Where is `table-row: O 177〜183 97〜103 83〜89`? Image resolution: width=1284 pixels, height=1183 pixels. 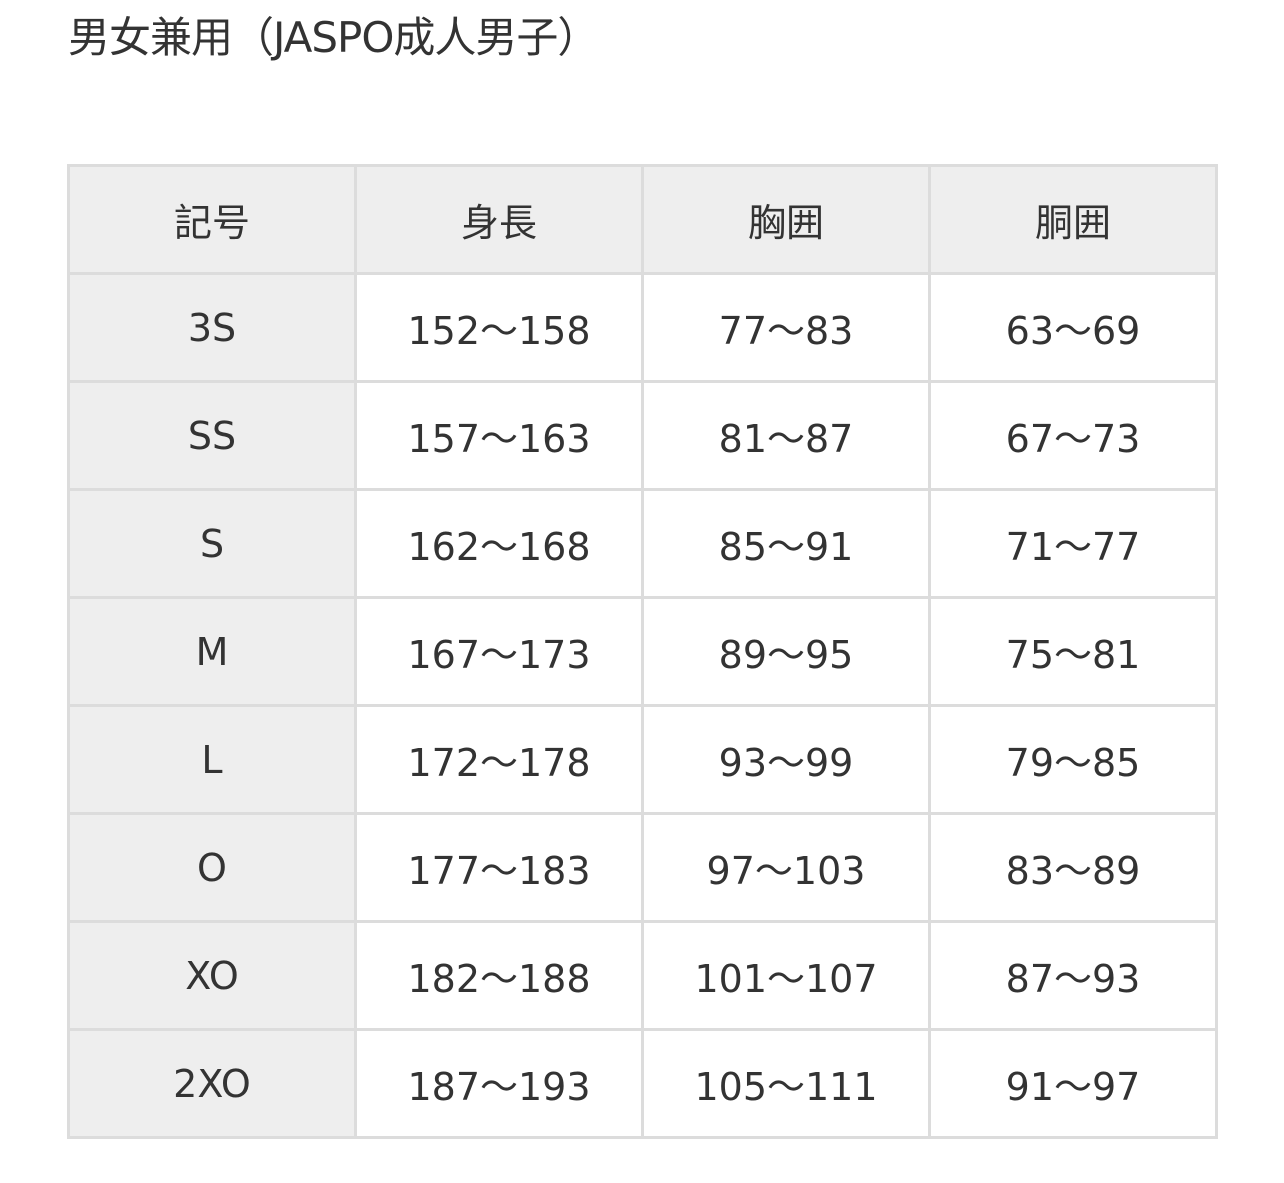 table-row: O 177〜183 97〜103 83〜89 is located at coordinates (642, 867).